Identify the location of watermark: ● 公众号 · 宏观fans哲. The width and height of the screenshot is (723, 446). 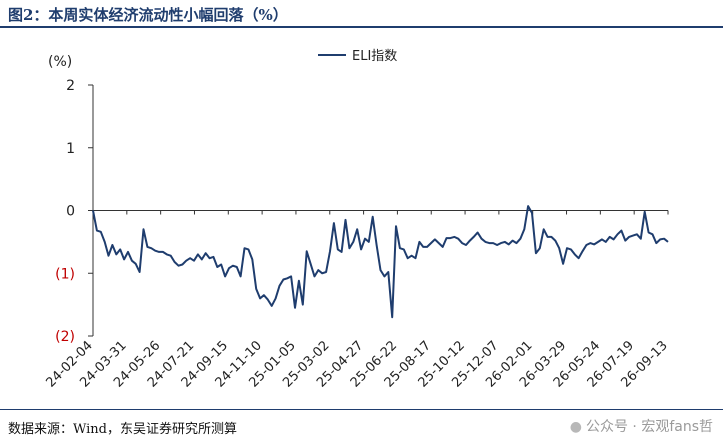
(641, 426).